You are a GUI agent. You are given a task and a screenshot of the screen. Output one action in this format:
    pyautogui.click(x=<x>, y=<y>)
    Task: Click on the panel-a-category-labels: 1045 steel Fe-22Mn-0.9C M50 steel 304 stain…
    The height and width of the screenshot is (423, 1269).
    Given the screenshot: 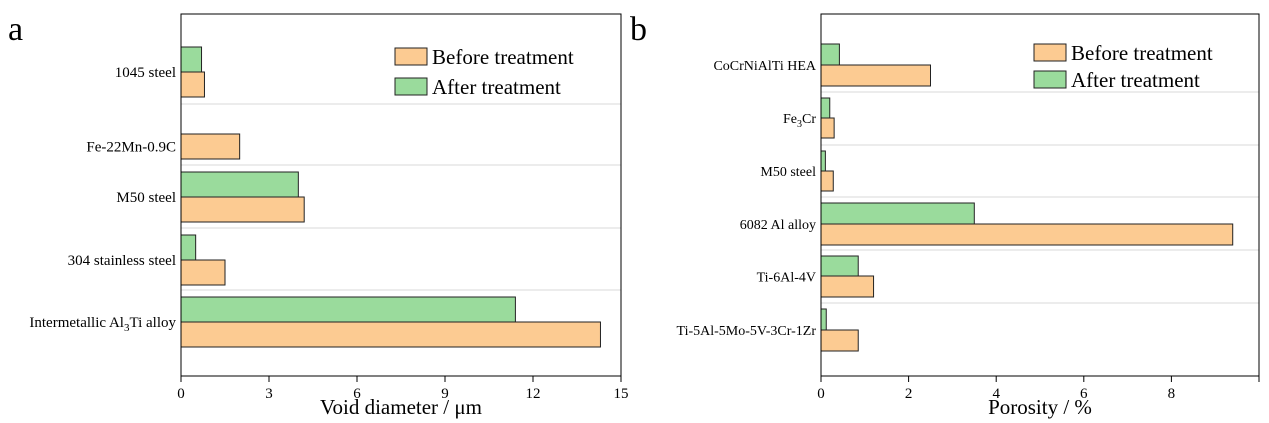 What is the action you would take?
    pyautogui.click(x=102, y=199)
    